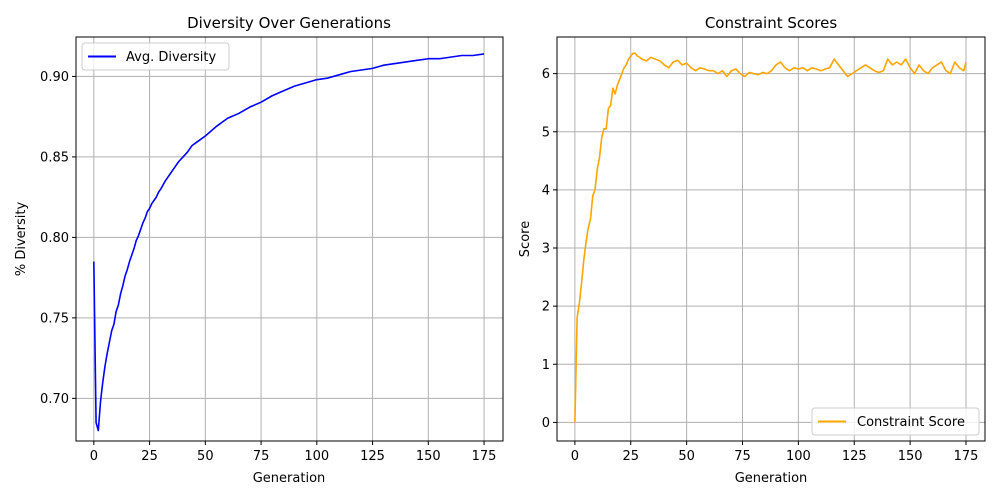 The width and height of the screenshot is (1000, 500). Describe the element at coordinates (546, 74) in the screenshot. I see `y-tick-label: 6` at that location.